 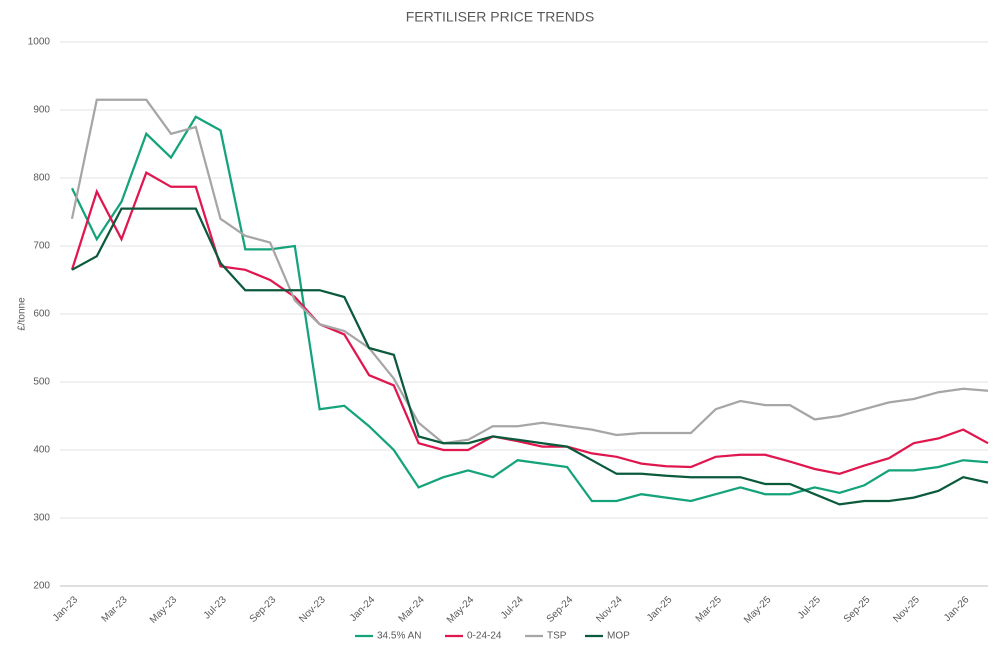 What do you see at coordinates (660, 609) in the screenshot?
I see `x-tick-label: Jan-25` at bounding box center [660, 609].